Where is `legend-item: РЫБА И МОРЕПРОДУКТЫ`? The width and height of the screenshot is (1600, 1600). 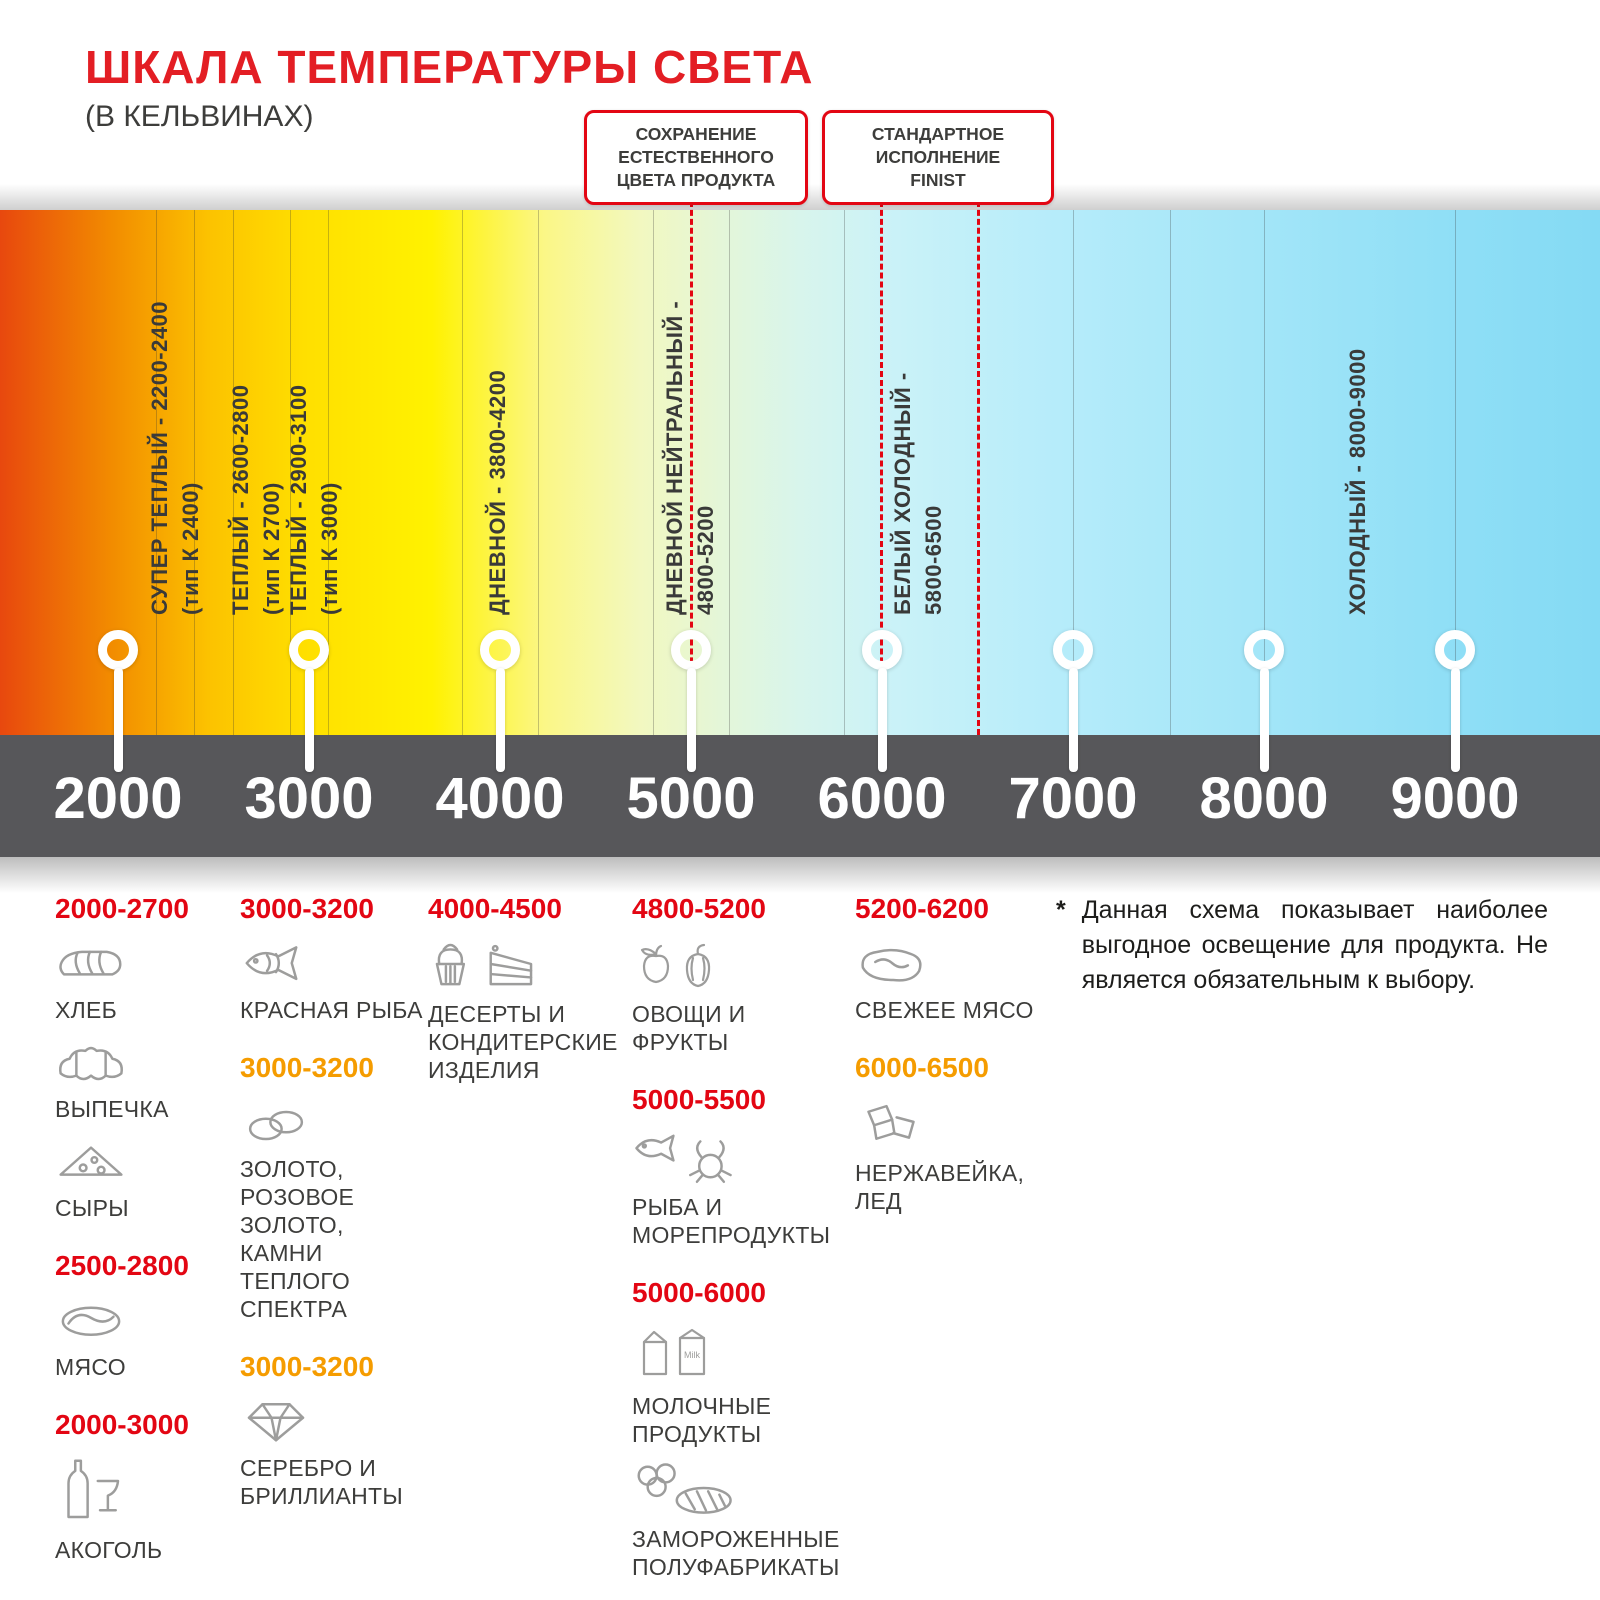
legend-item: РЫБА И МОРЕПРОДУКТЫ is located at coordinates (739, 1188).